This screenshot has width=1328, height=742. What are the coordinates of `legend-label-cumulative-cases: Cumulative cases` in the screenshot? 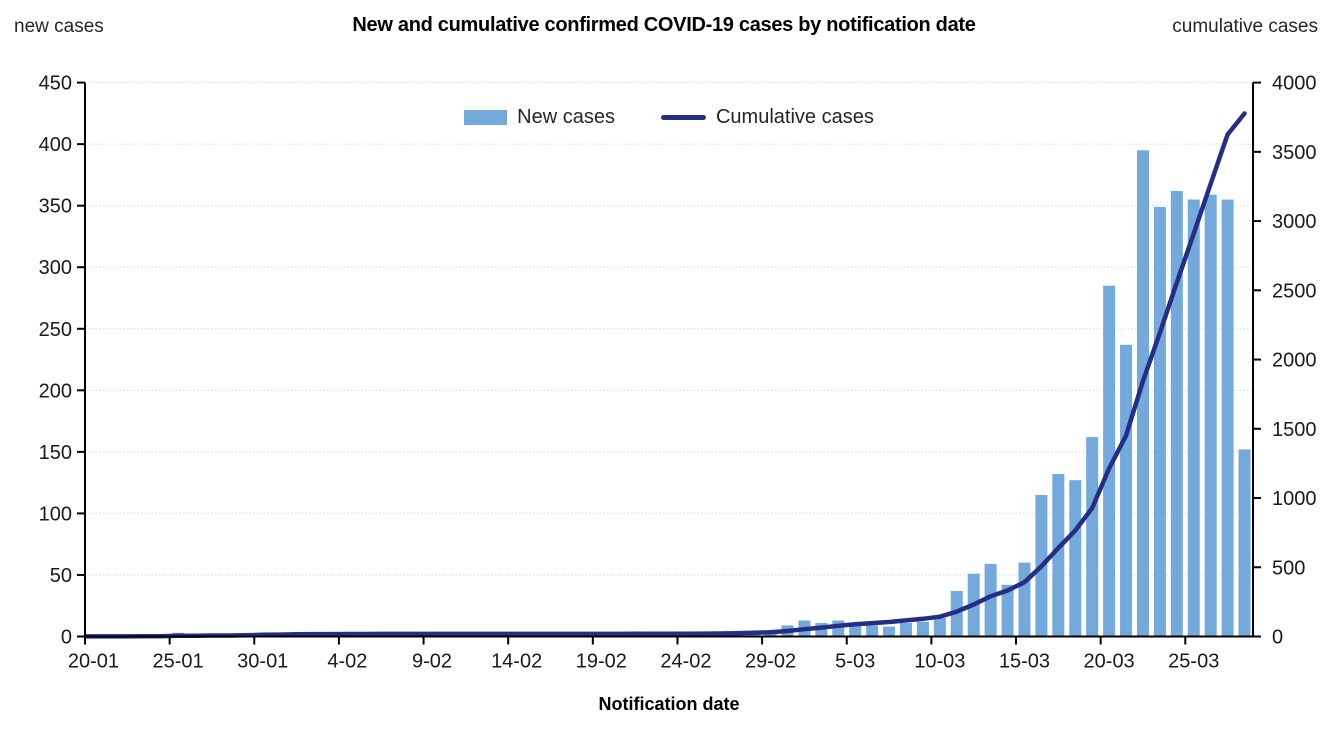 It's located at (794, 117).